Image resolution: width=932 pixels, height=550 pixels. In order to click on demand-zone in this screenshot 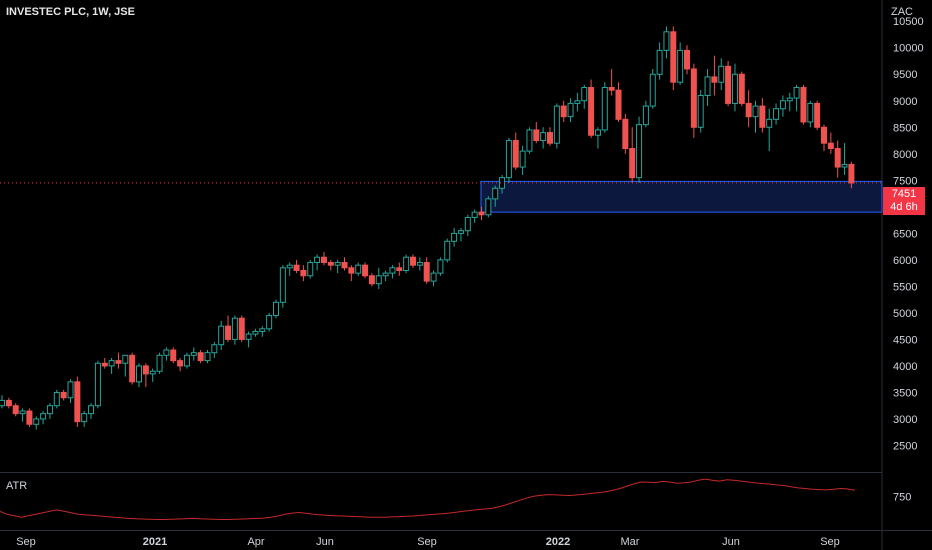, I will do `click(681, 196)`.